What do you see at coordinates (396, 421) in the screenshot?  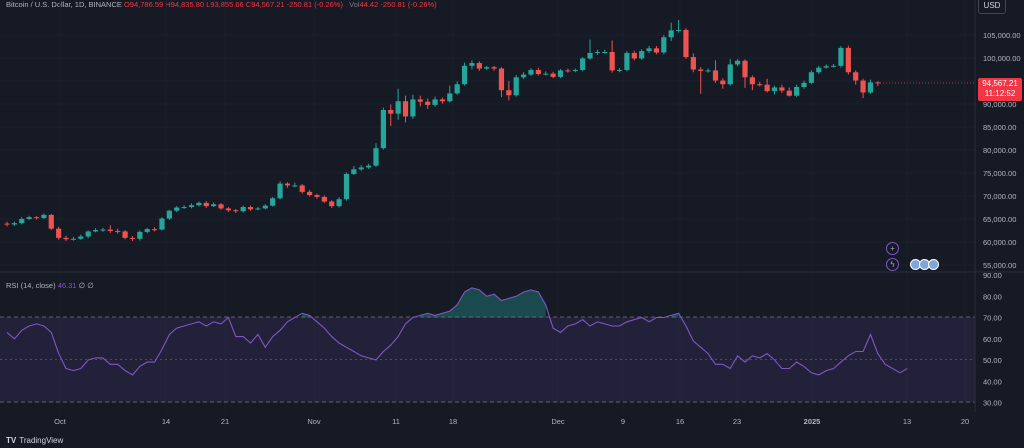 I see `time-axis-label: 11` at bounding box center [396, 421].